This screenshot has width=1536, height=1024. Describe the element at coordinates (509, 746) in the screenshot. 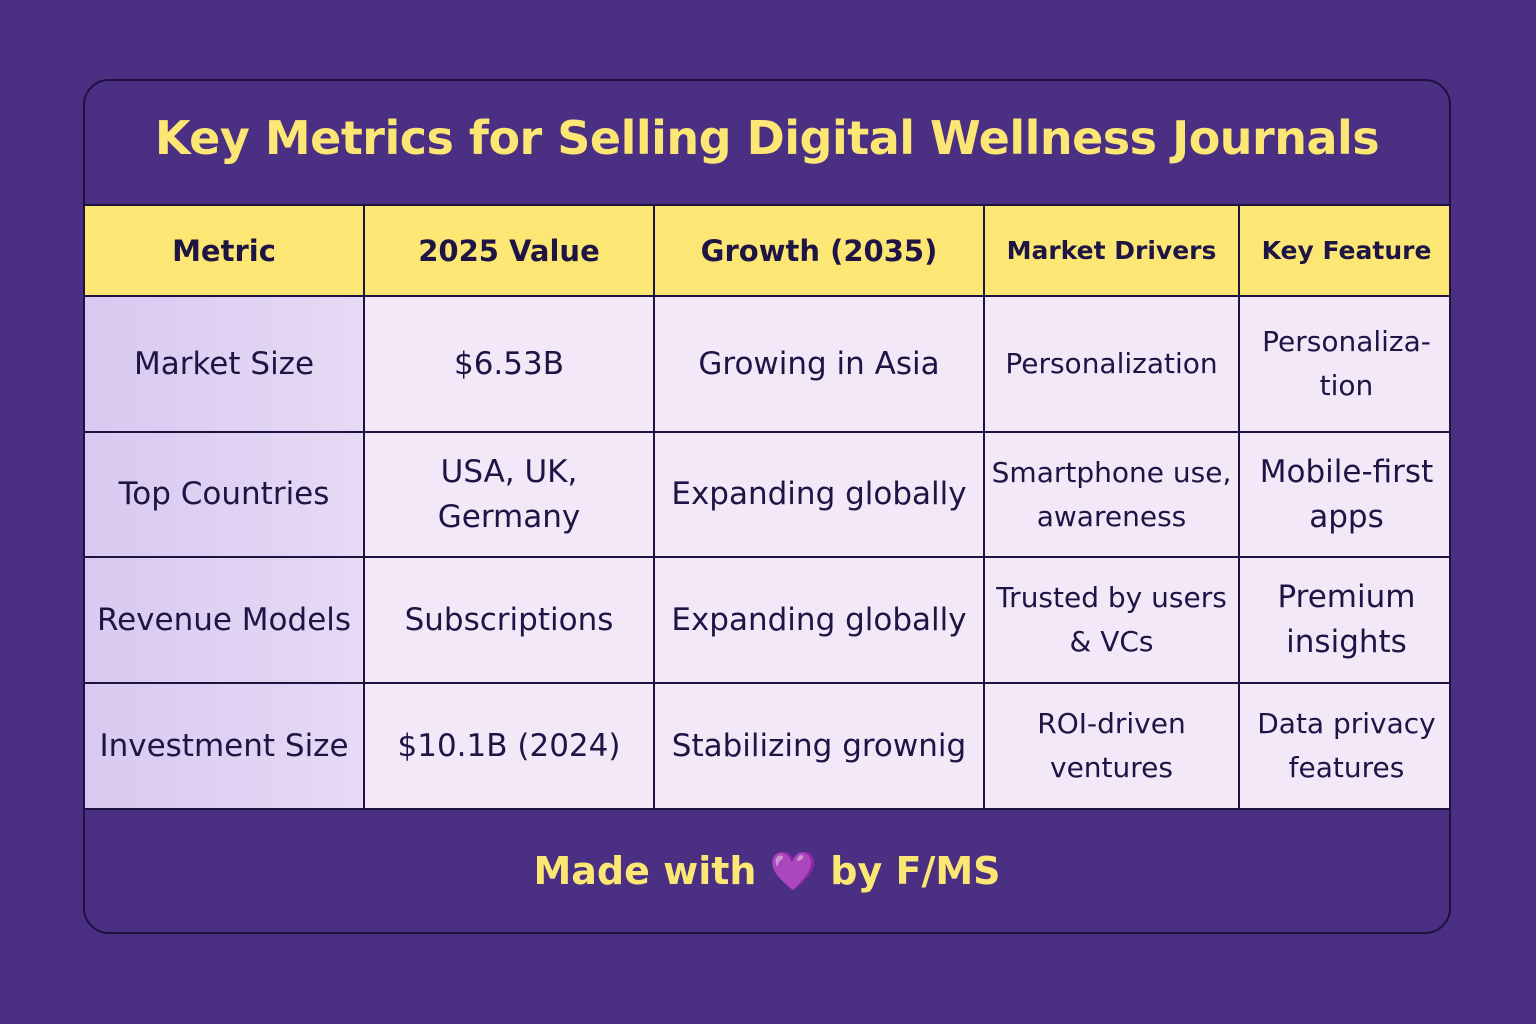

I see `value-cell: $10.1B (2024)` at that location.